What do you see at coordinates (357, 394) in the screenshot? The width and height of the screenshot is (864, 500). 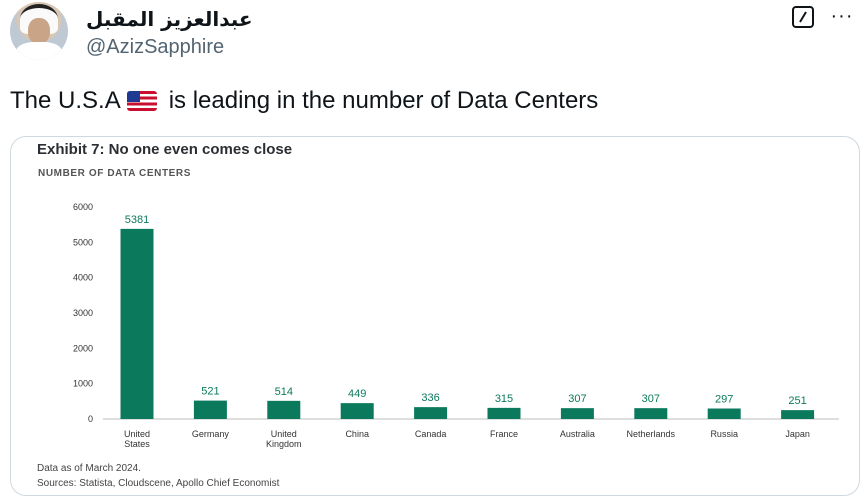 I see `bar-value-label: 449` at bounding box center [357, 394].